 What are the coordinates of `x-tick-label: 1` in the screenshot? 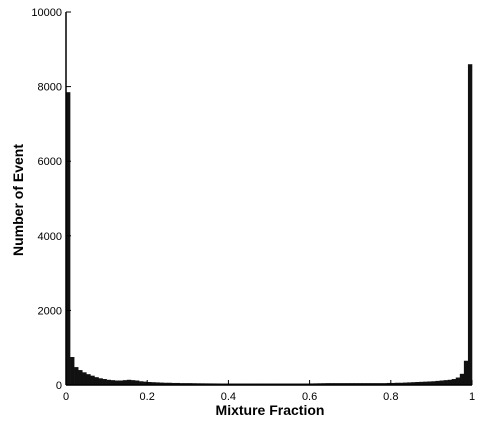 It's located at (472, 397).